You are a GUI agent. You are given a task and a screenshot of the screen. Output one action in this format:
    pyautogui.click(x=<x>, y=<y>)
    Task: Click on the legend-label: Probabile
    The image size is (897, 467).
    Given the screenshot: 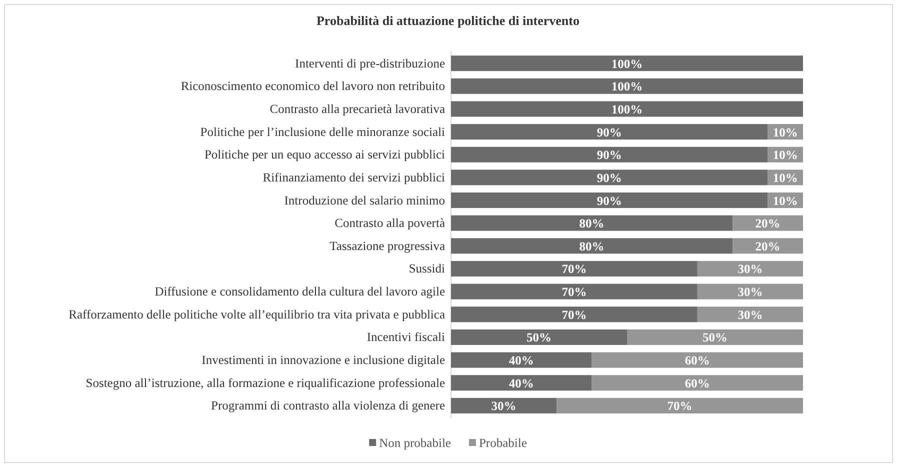 What is the action you would take?
    pyautogui.click(x=503, y=443)
    